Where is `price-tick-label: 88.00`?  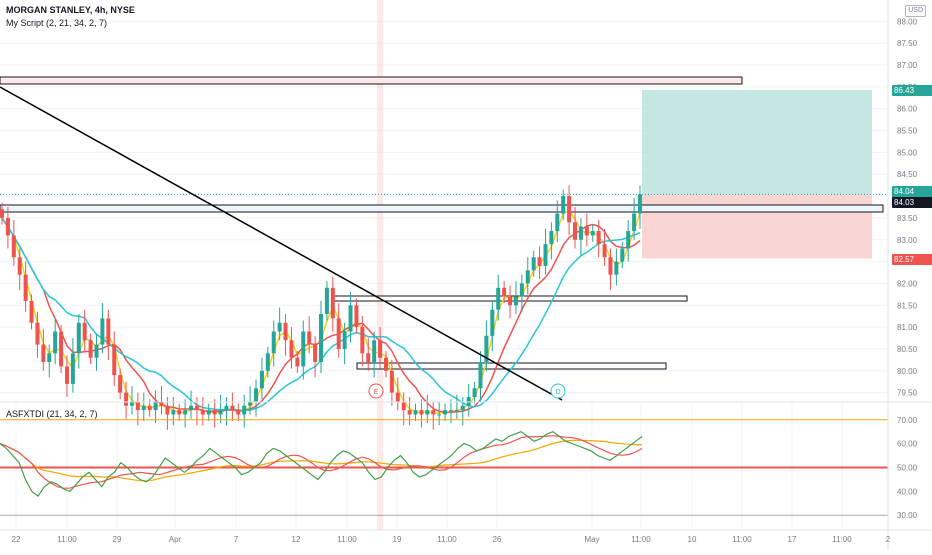
price-tick-label: 88.00 is located at coordinates (907, 21).